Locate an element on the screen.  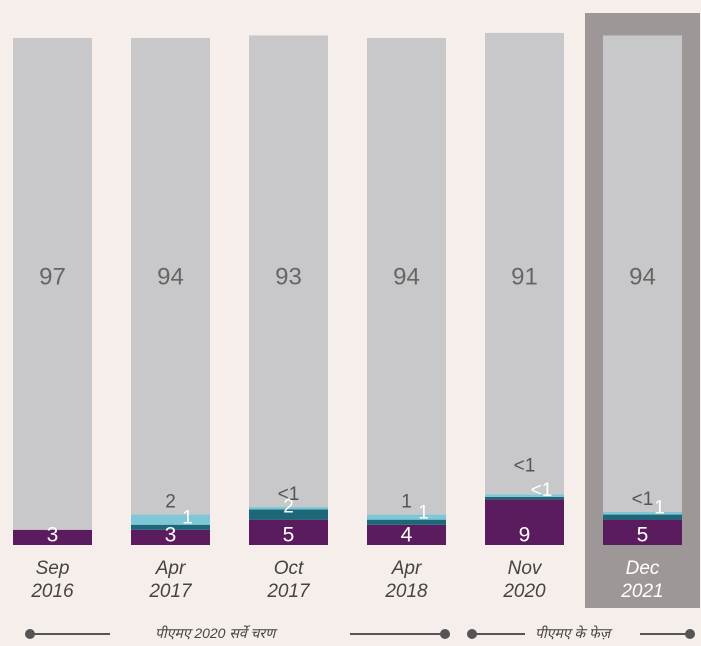
value-label: 4 is located at coordinates (407, 535).